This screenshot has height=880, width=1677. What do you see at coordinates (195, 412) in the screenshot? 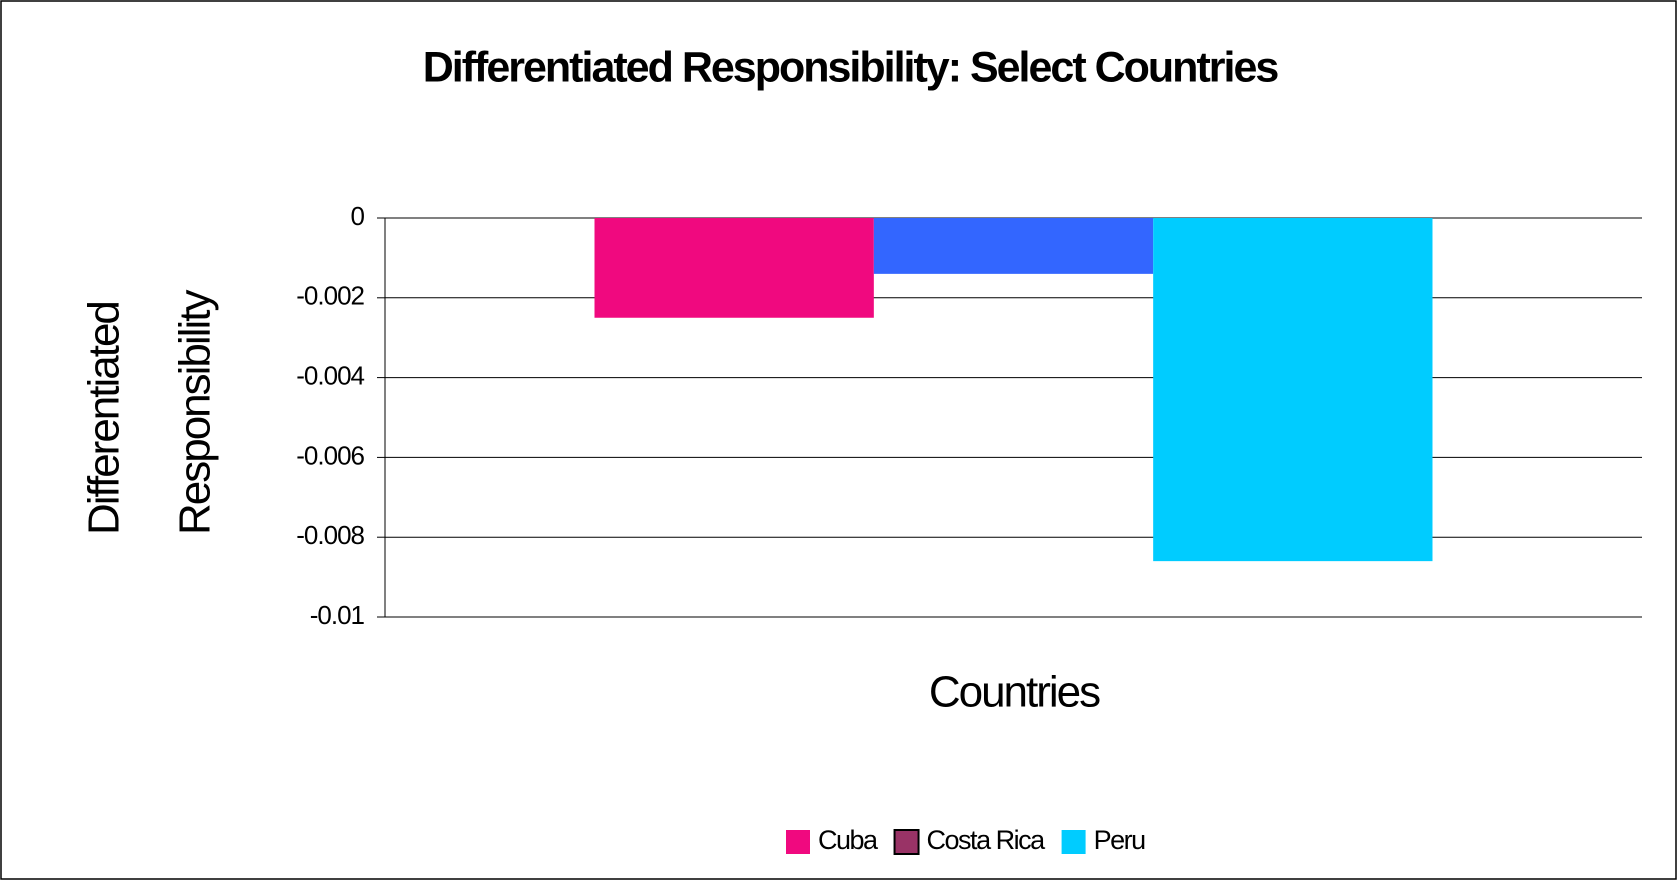
I see `y-axis-label: Responsibility` at bounding box center [195, 412].